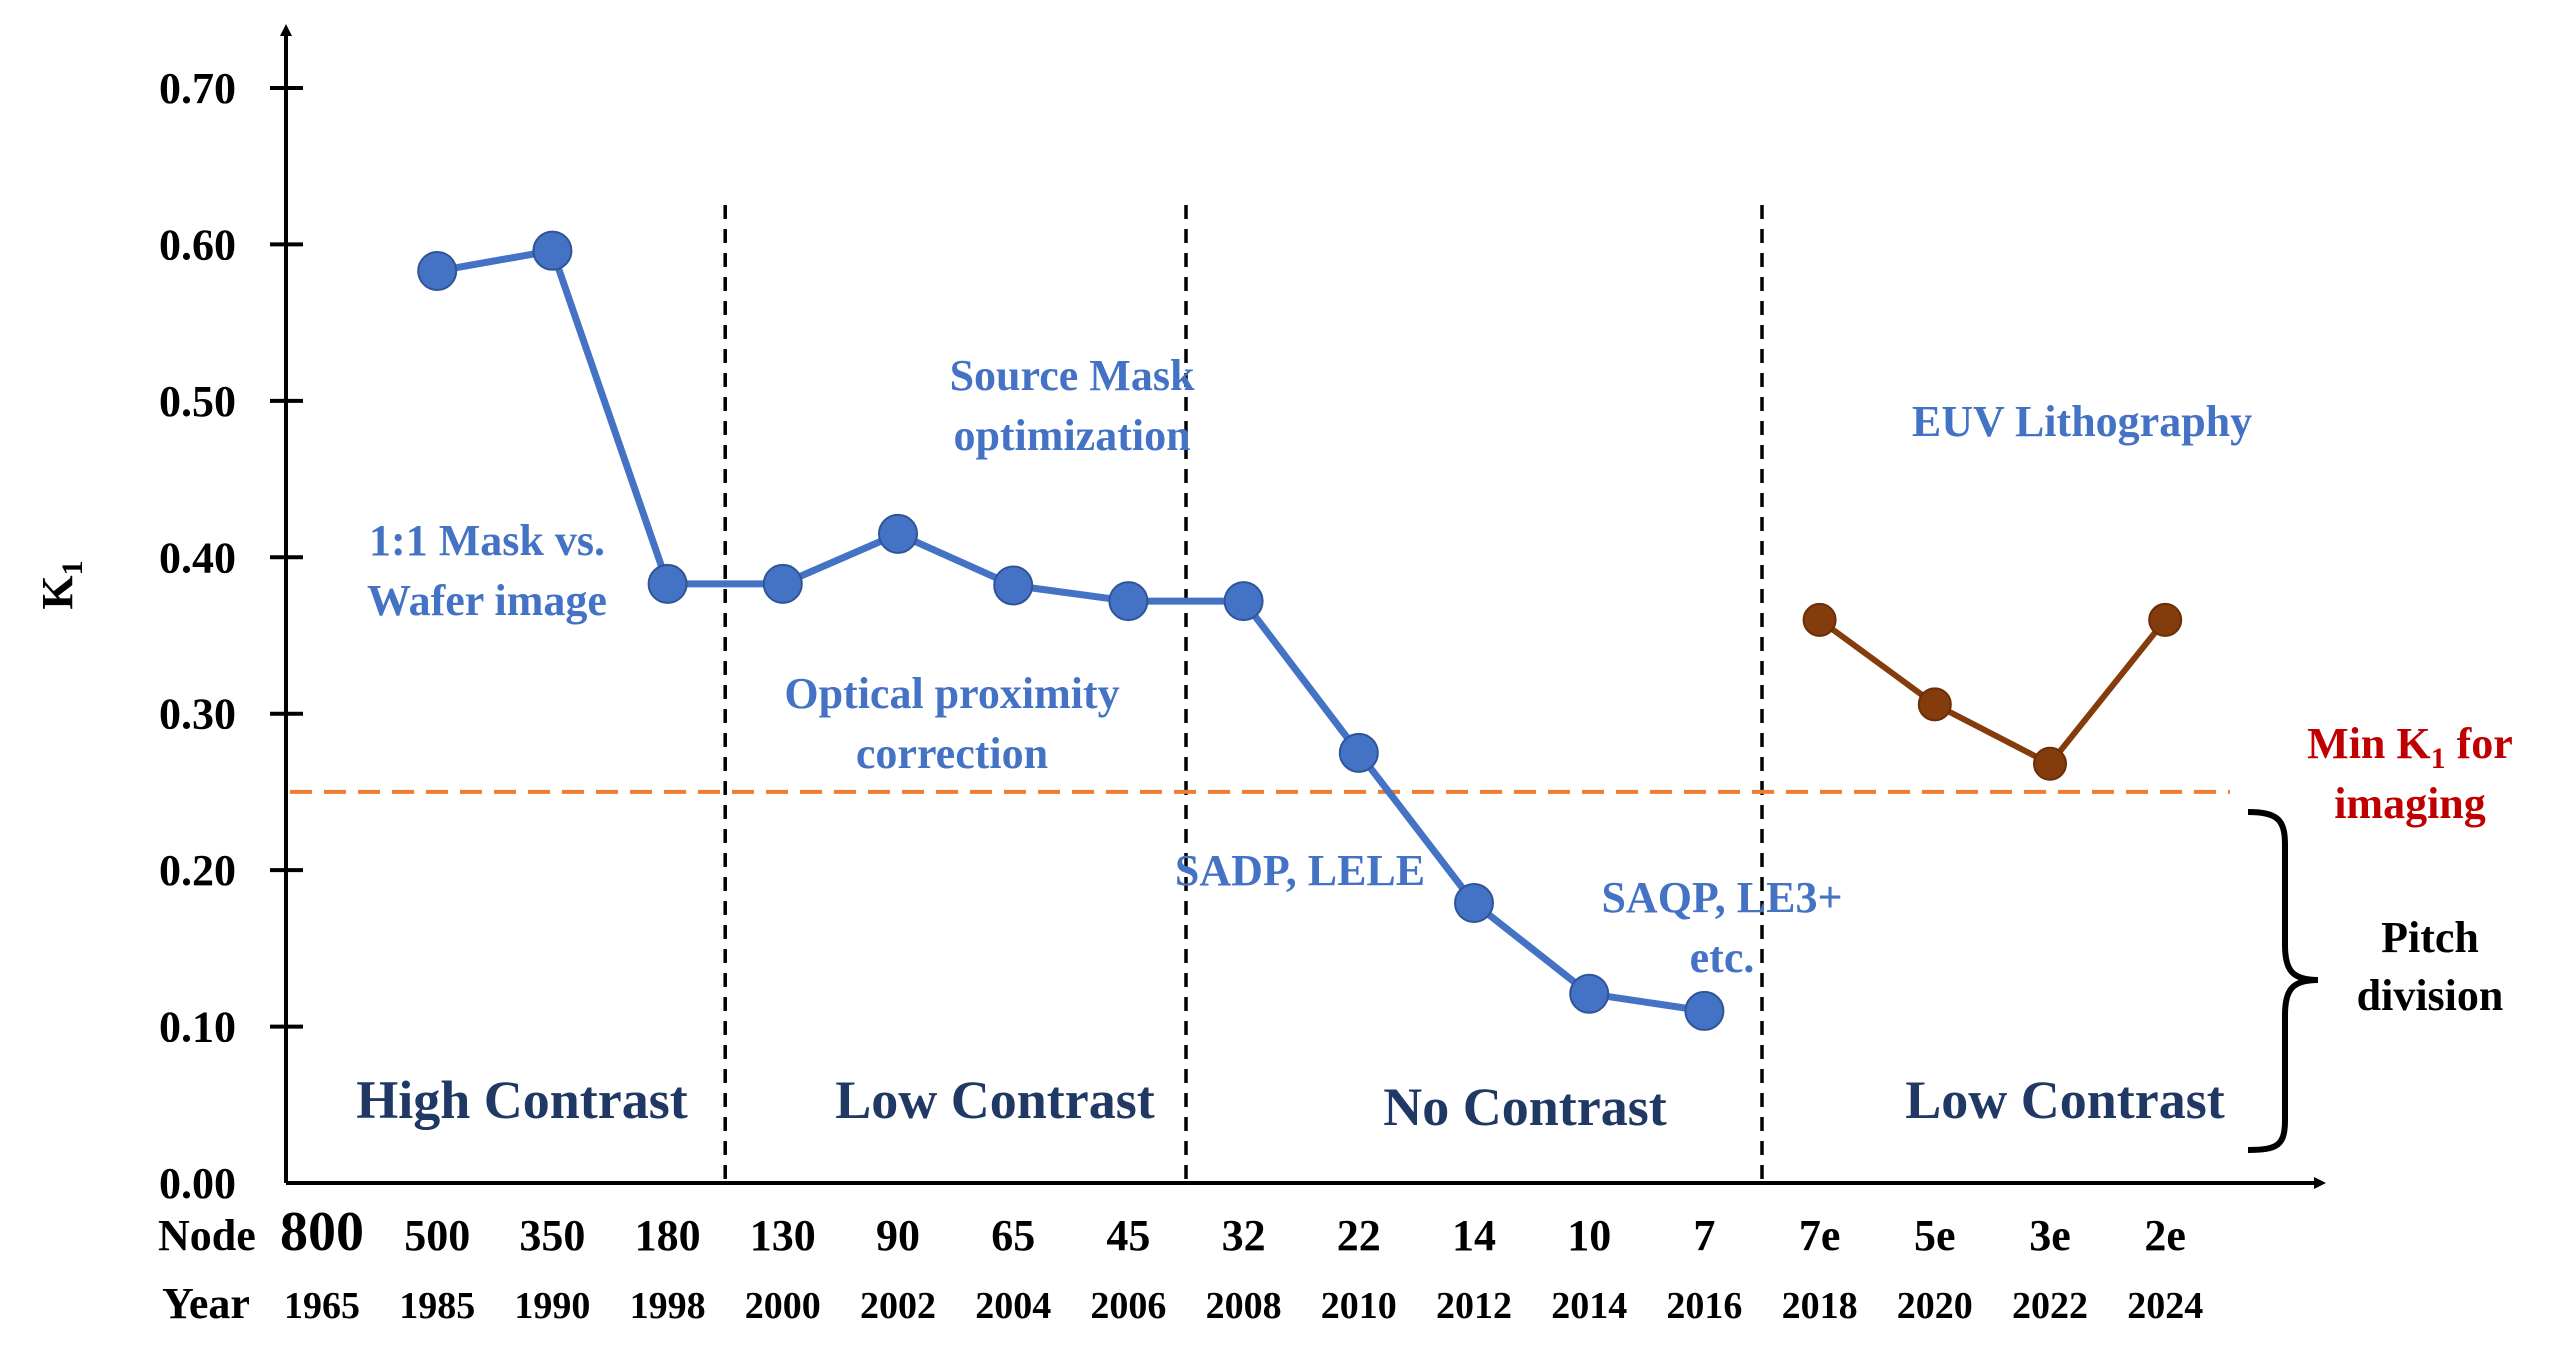  What do you see at coordinates (952, 753) in the screenshot?
I see `annotation-opc-2: correction` at bounding box center [952, 753].